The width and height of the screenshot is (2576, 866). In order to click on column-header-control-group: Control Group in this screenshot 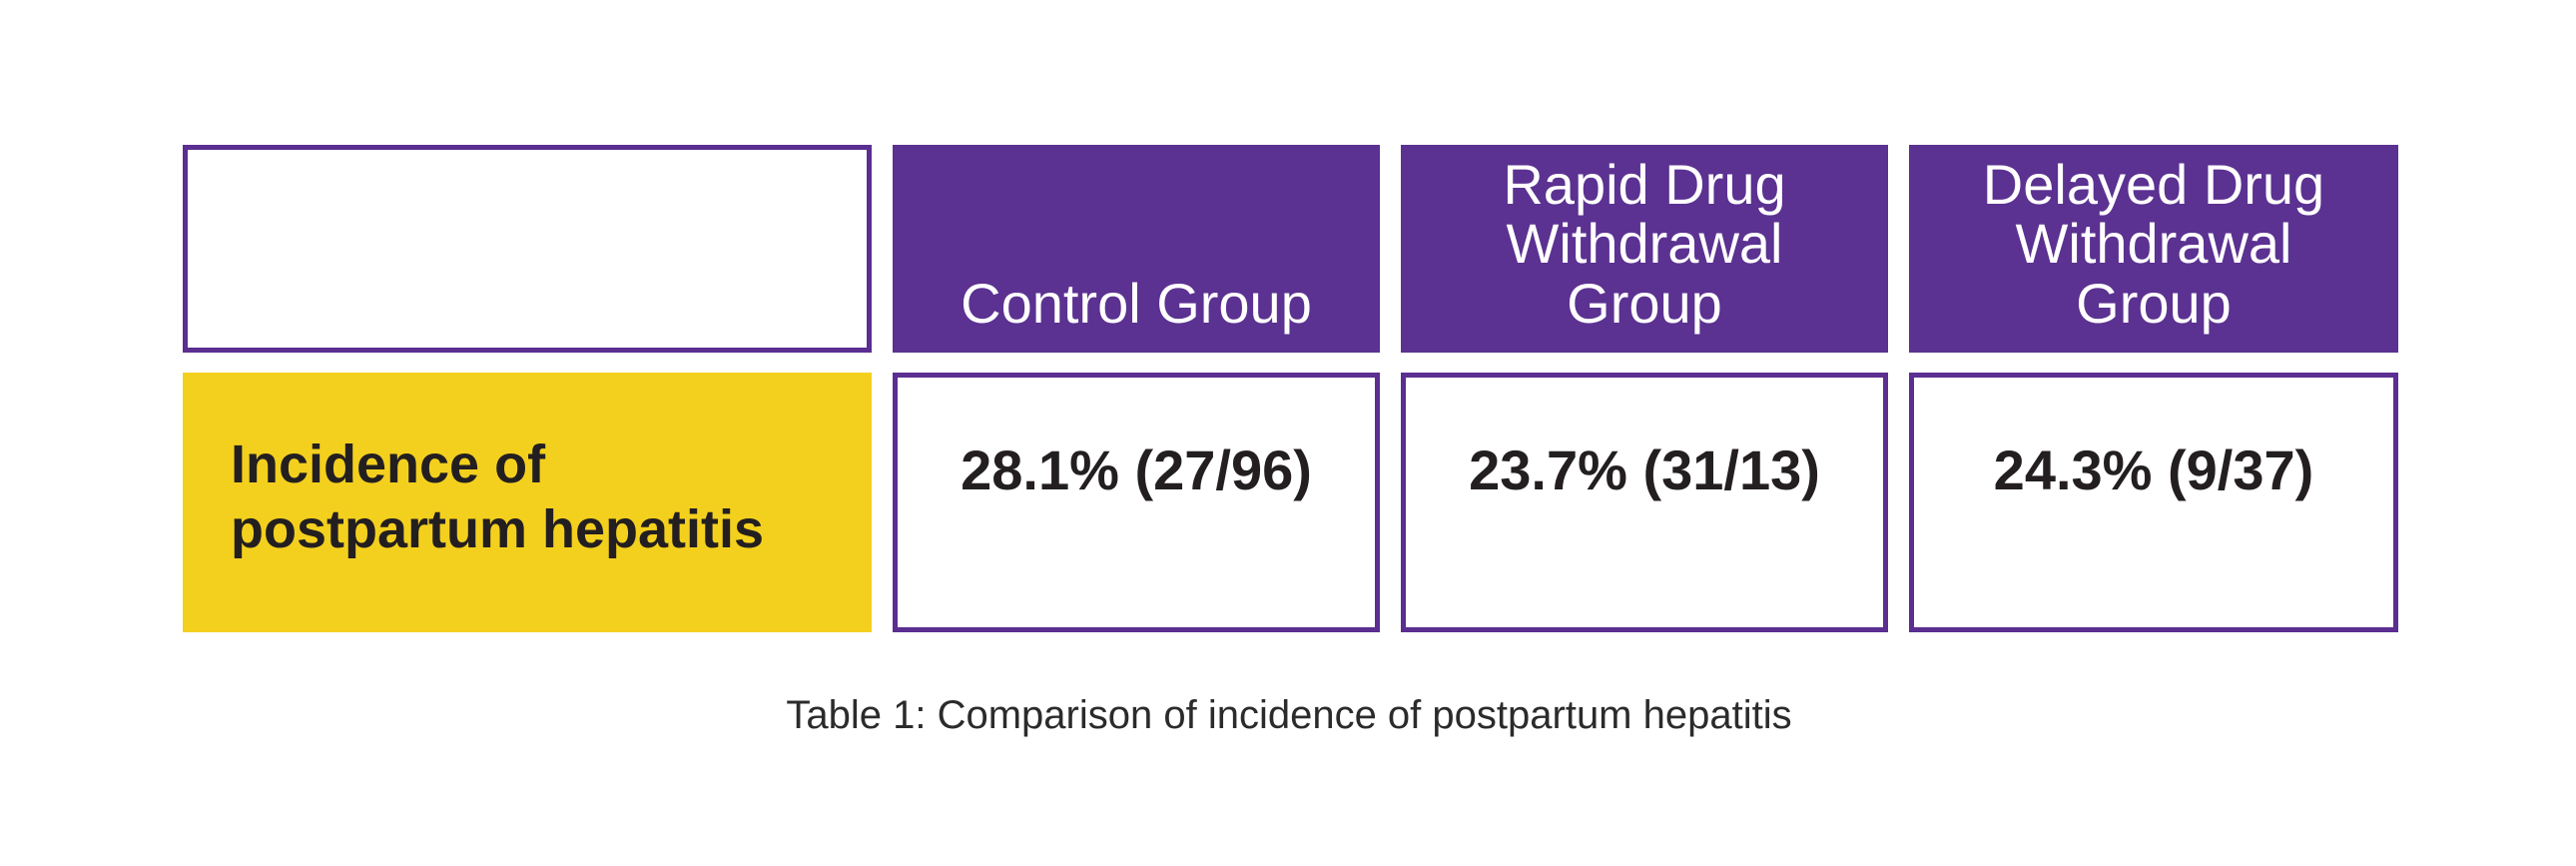, I will do `click(1136, 249)`.